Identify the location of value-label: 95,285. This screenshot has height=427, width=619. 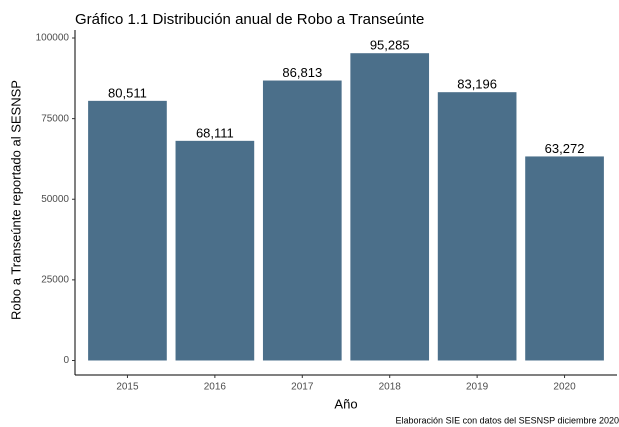
(390, 45).